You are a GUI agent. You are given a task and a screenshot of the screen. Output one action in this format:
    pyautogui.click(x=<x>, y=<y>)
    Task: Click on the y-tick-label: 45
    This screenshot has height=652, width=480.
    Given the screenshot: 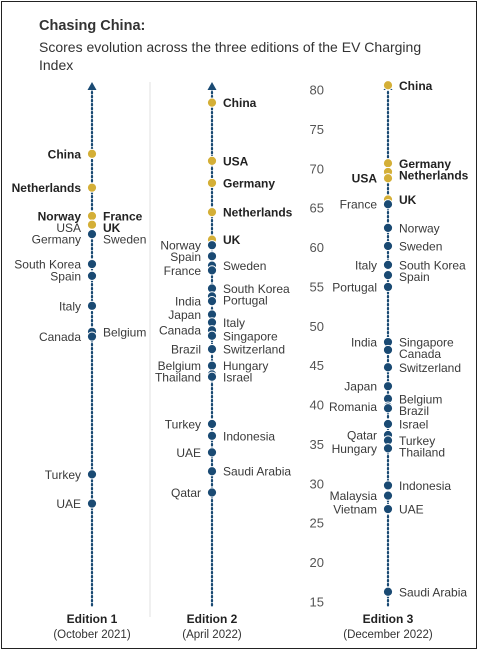 What is the action you would take?
    pyautogui.click(x=317, y=365)
    